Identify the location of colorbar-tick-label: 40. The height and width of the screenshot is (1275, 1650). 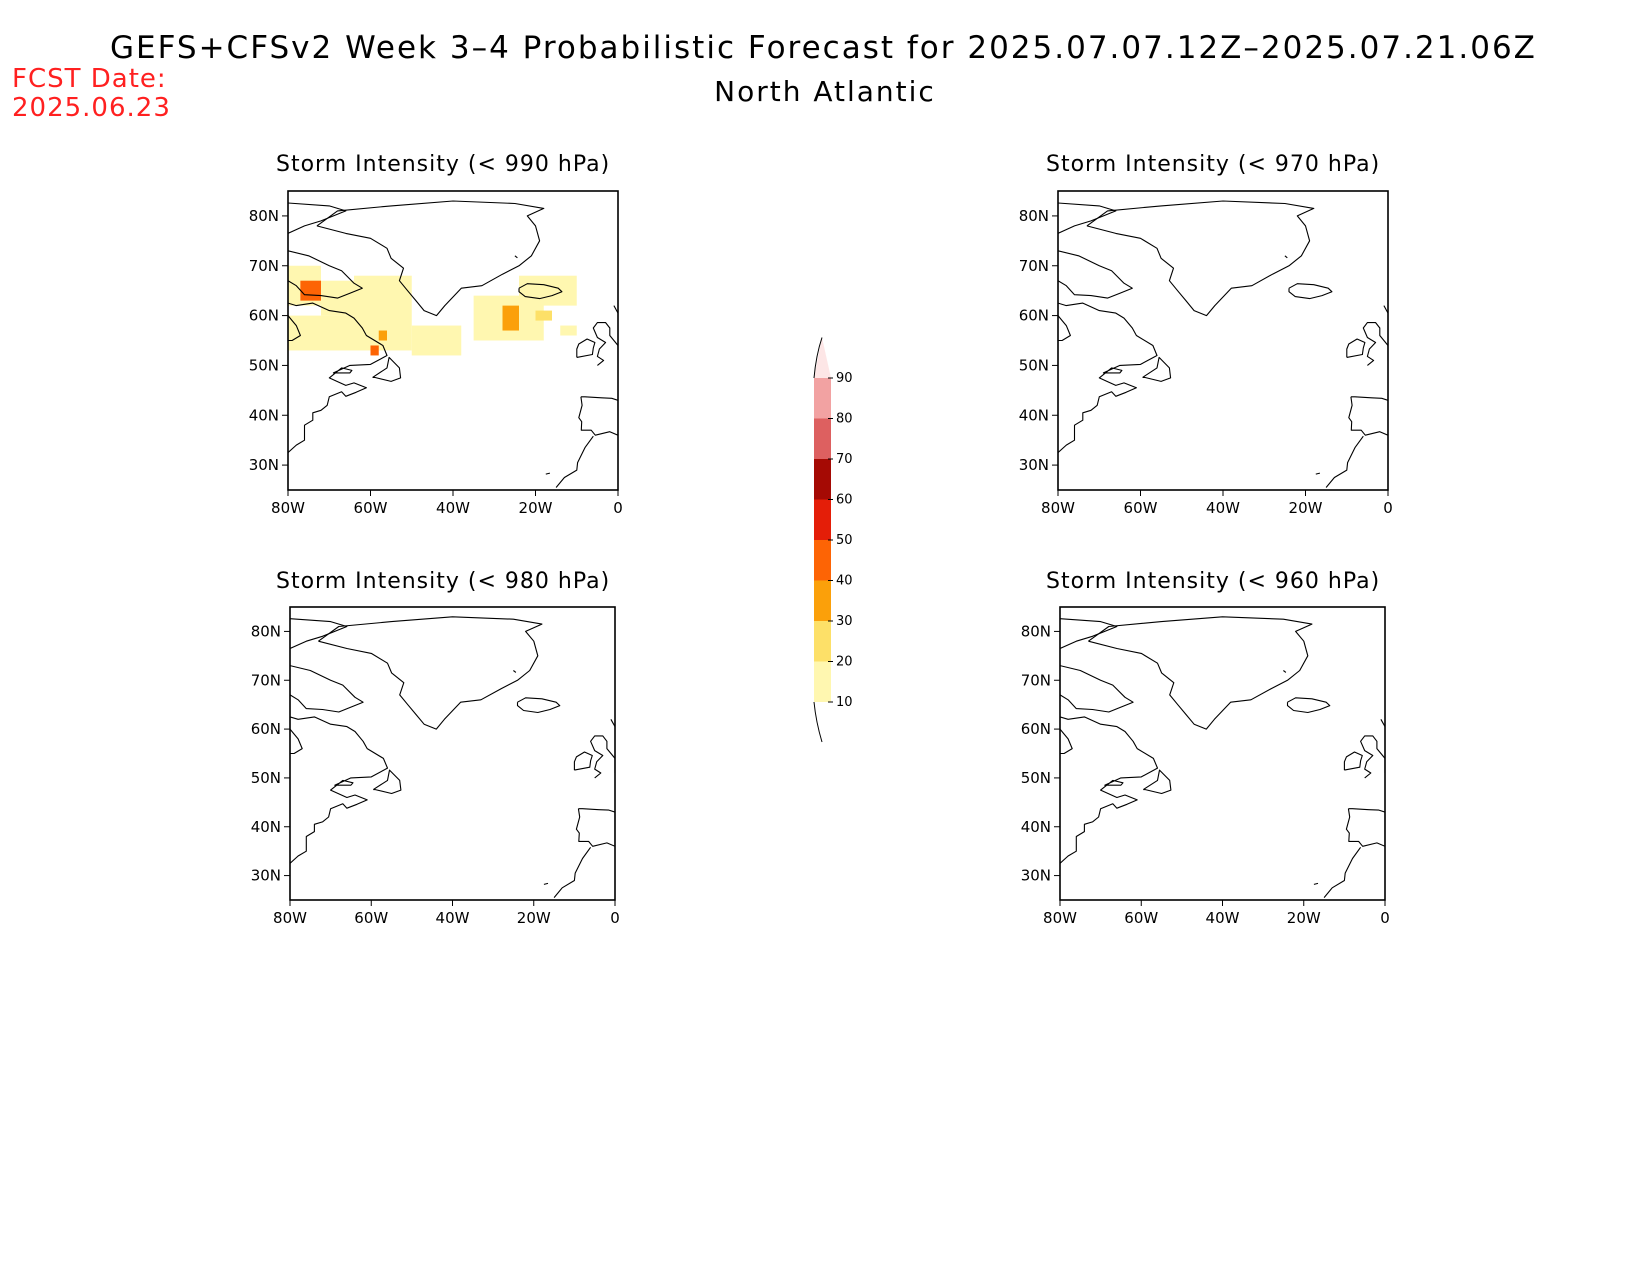
(844, 581).